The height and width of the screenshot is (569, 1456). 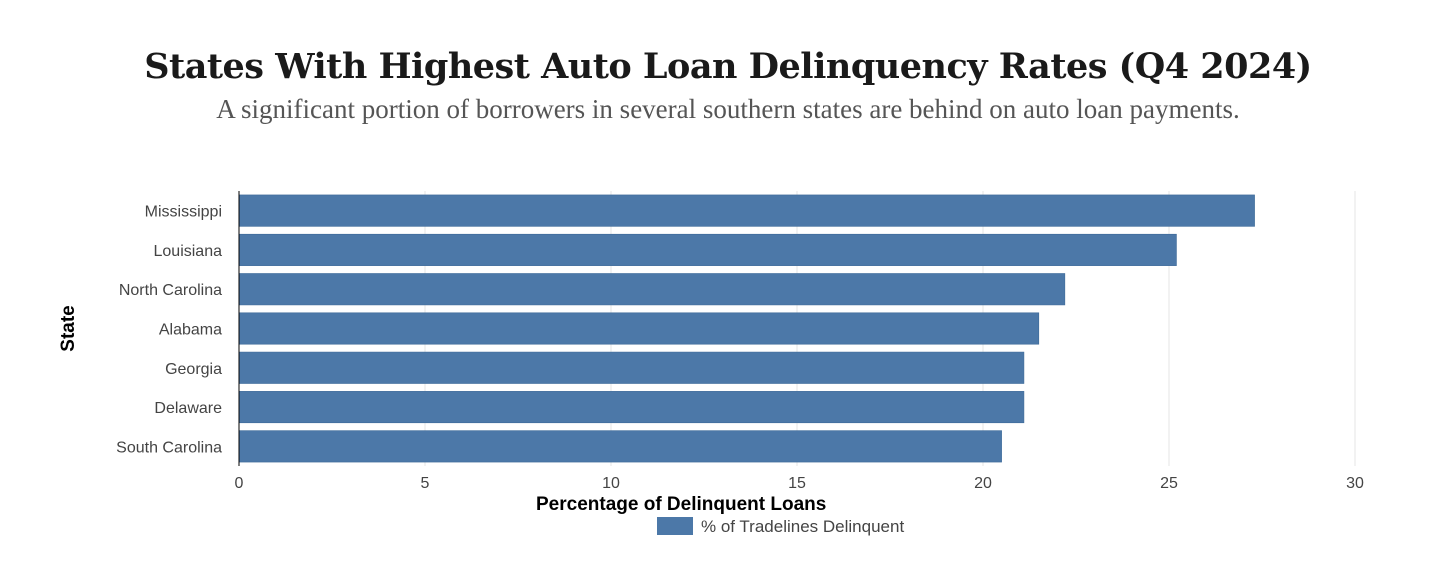 What do you see at coordinates (190, 330) in the screenshot?
I see `y-tick-label: Alabama` at bounding box center [190, 330].